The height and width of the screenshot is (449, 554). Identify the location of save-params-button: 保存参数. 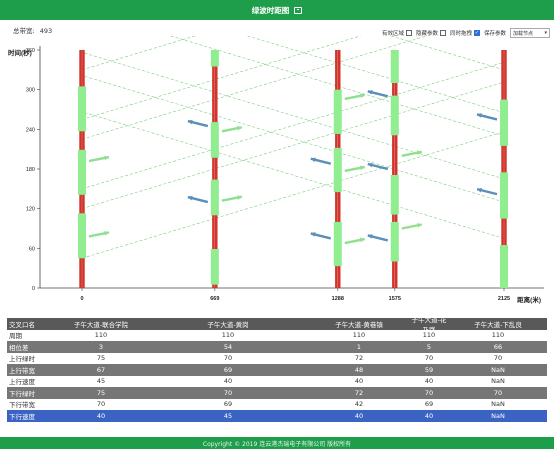
(495, 33).